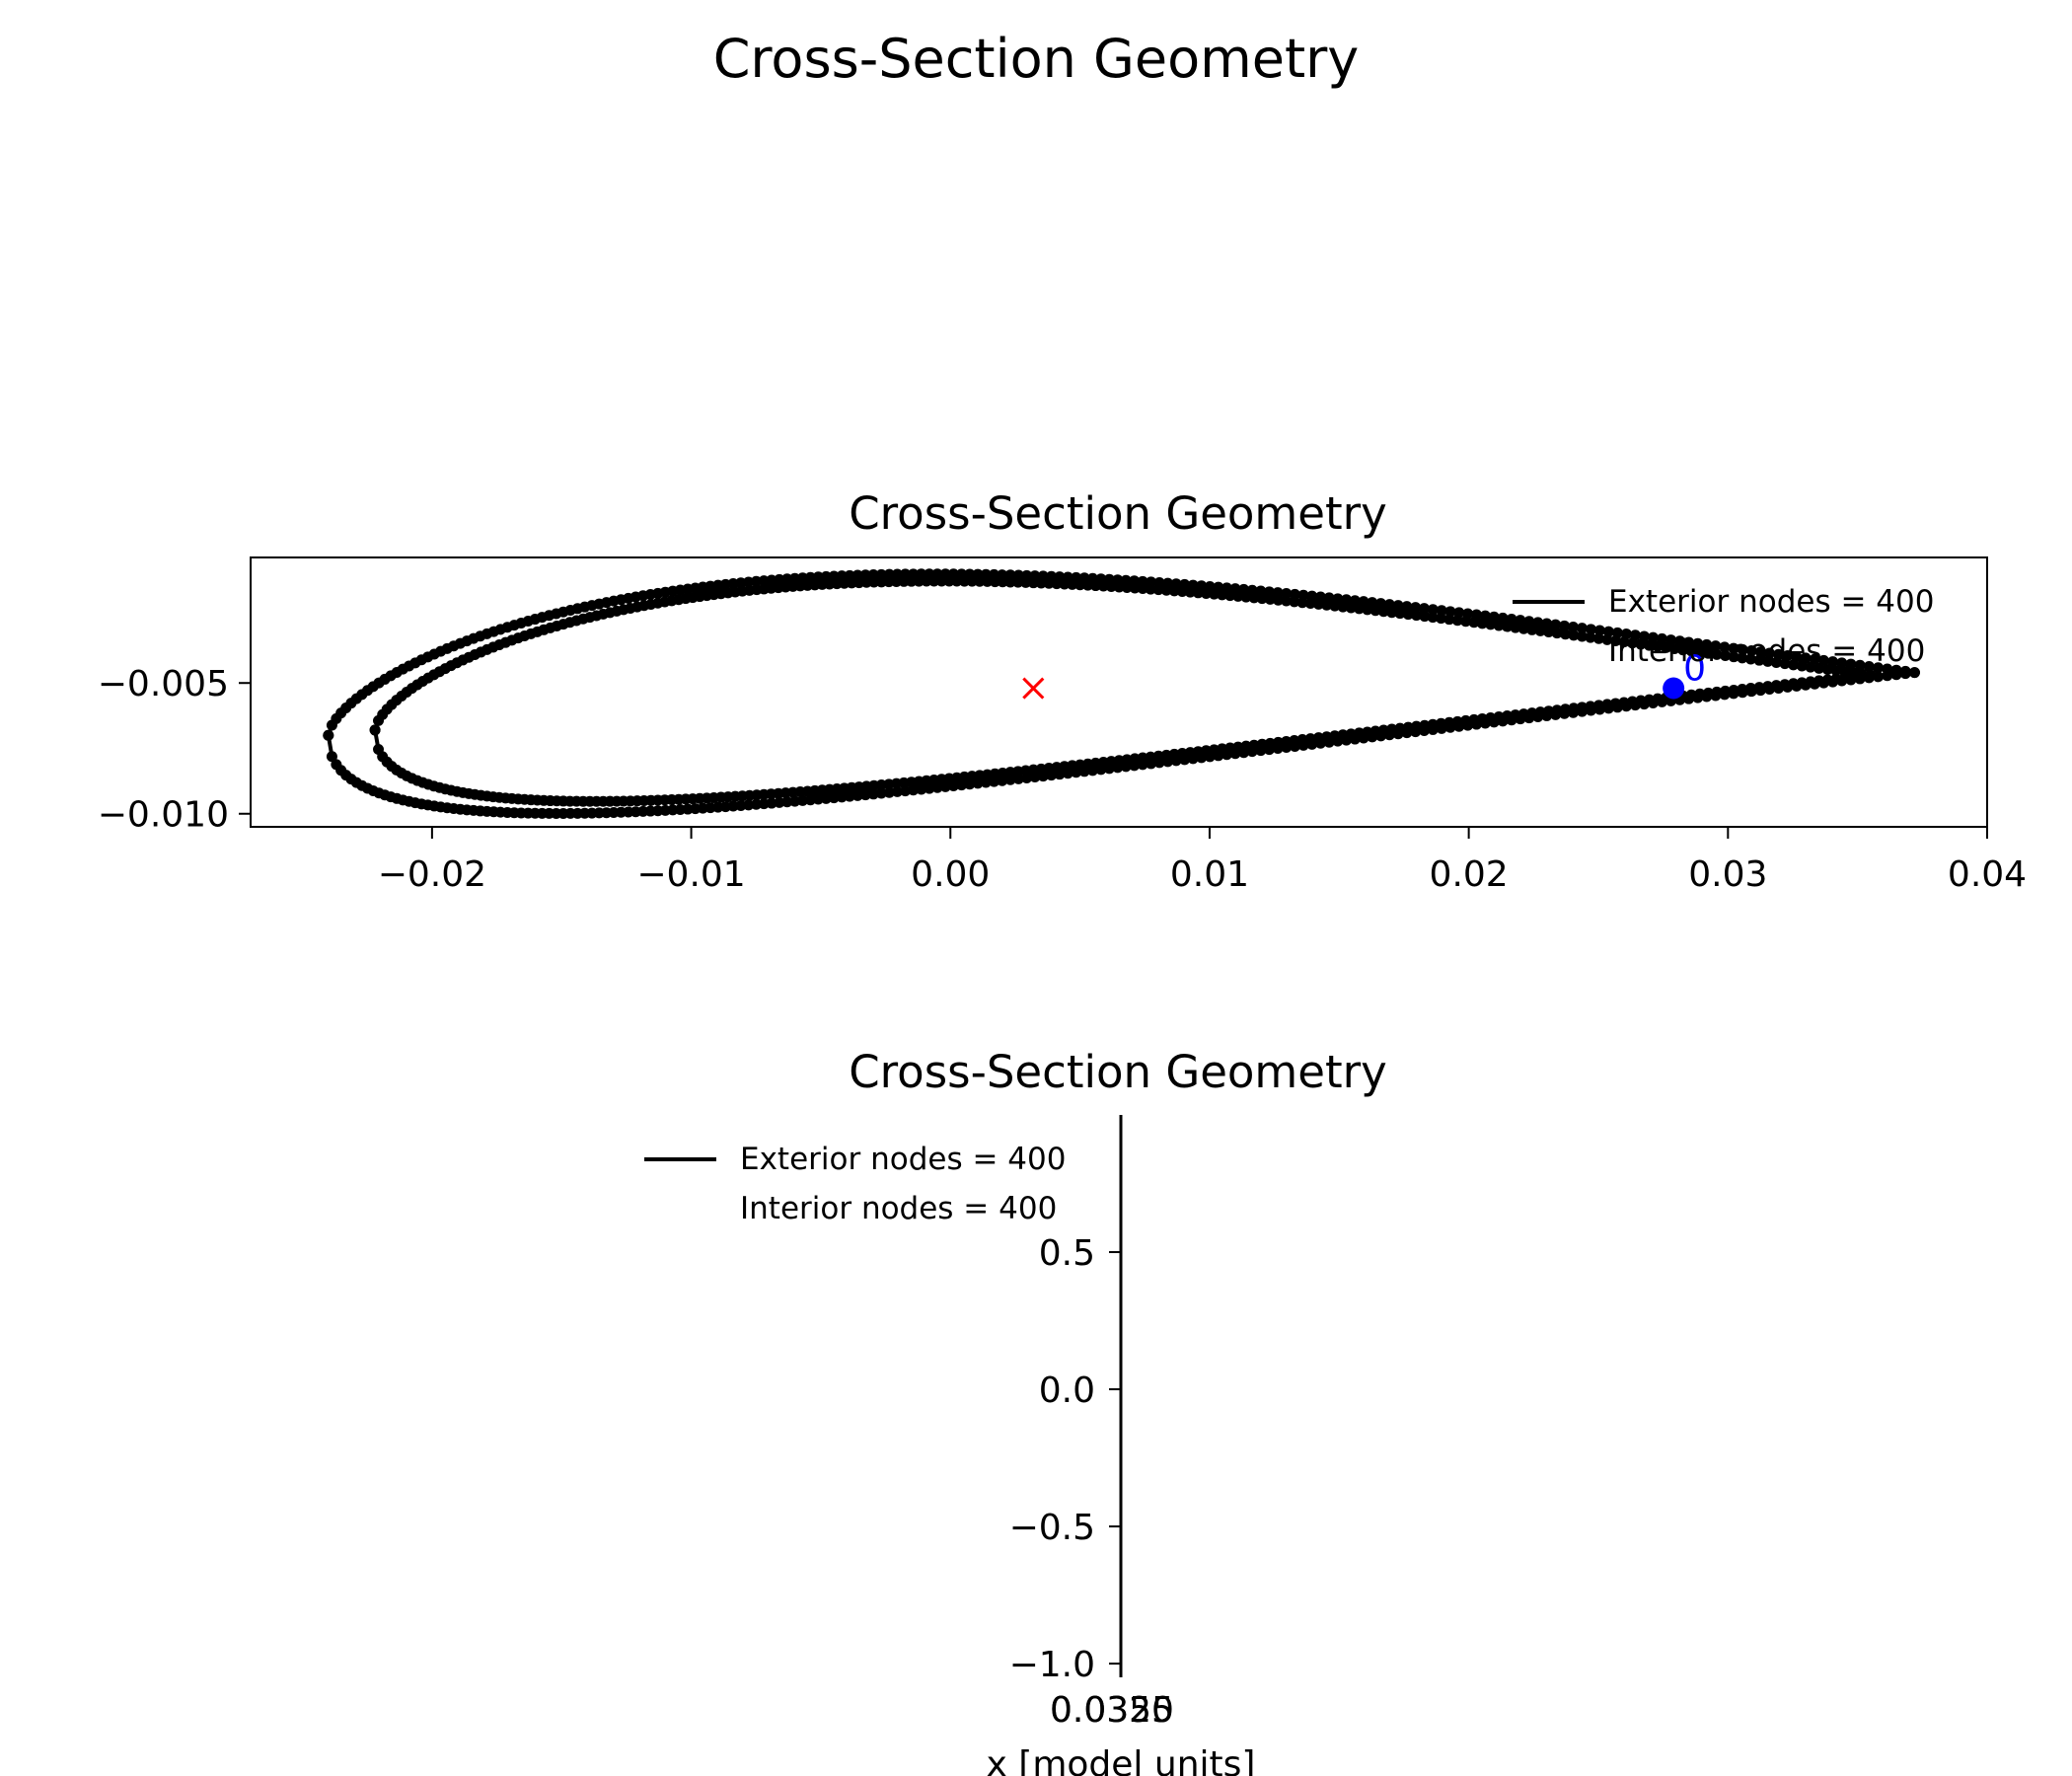  Describe the element at coordinates (1202, 861) in the screenshot. I see `top-axes-x-ticks: −0.02 −0.01 0.00 0.01 0.02 0.03 0.04` at that location.